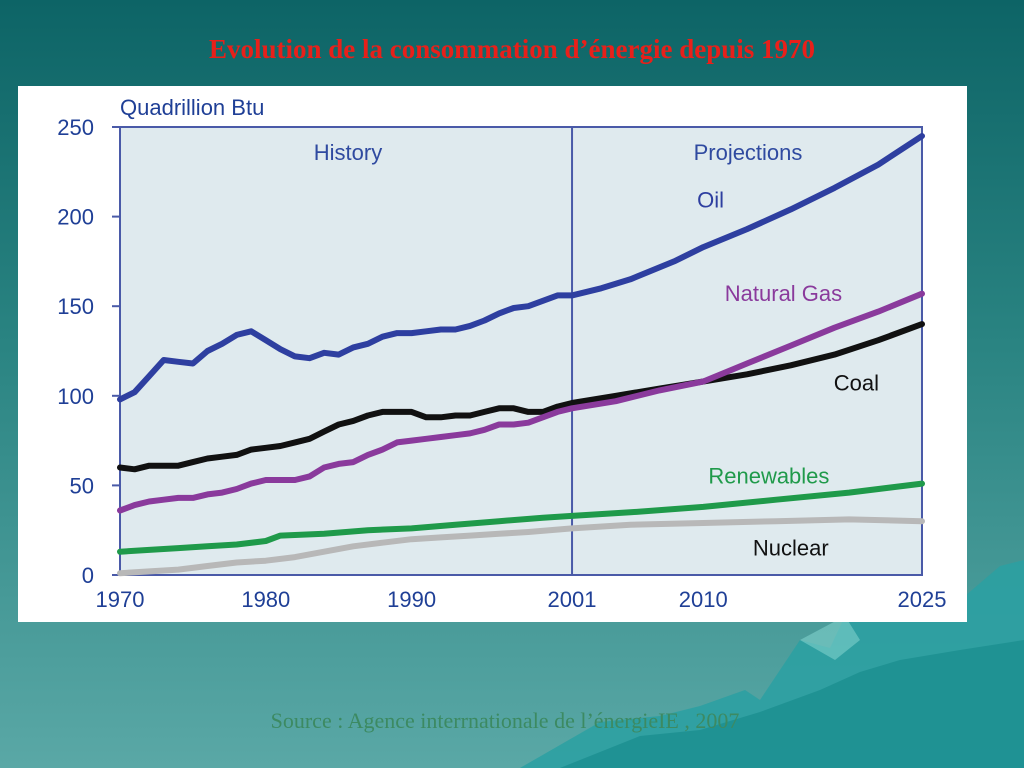 This screenshot has height=768, width=1024. I want to click on y-axis-ticks: 0 50 100 150 200 250, so click(88, 351).